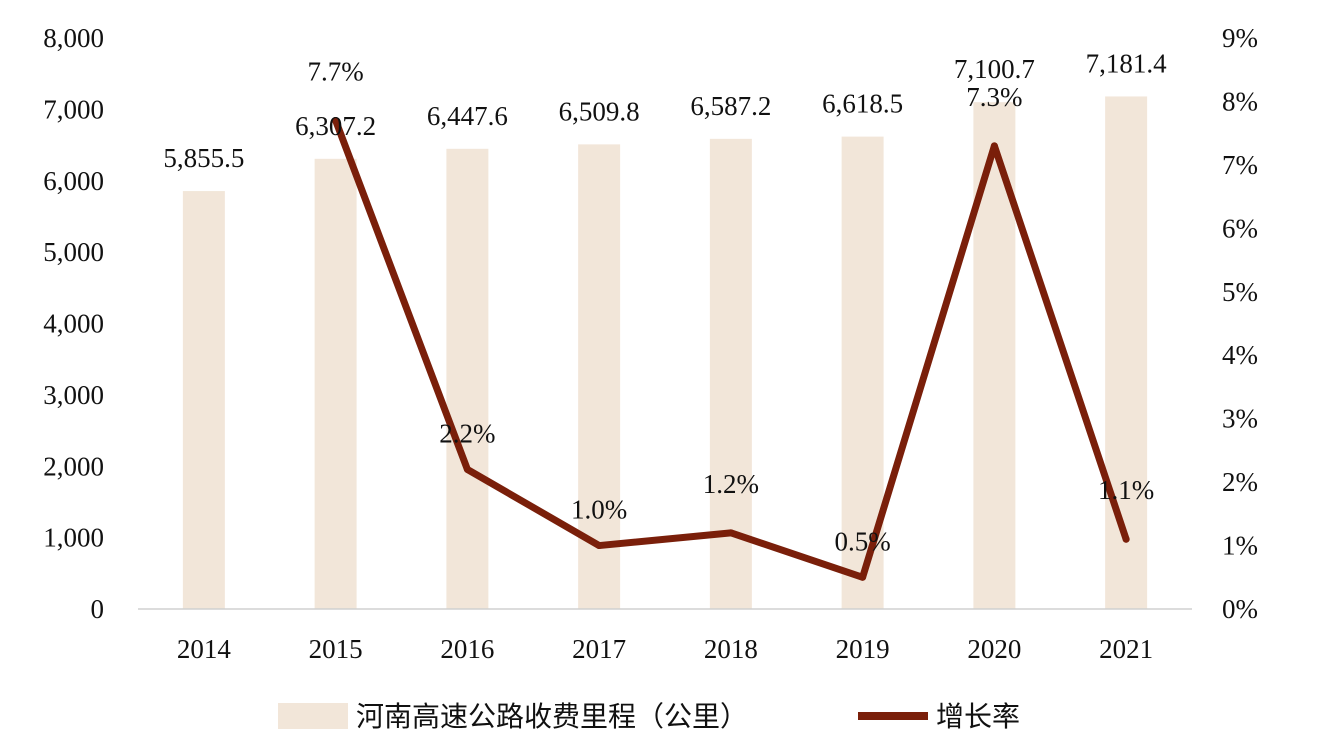  What do you see at coordinates (336, 71) in the screenshot?
I see `line-value-label: 7.7%` at bounding box center [336, 71].